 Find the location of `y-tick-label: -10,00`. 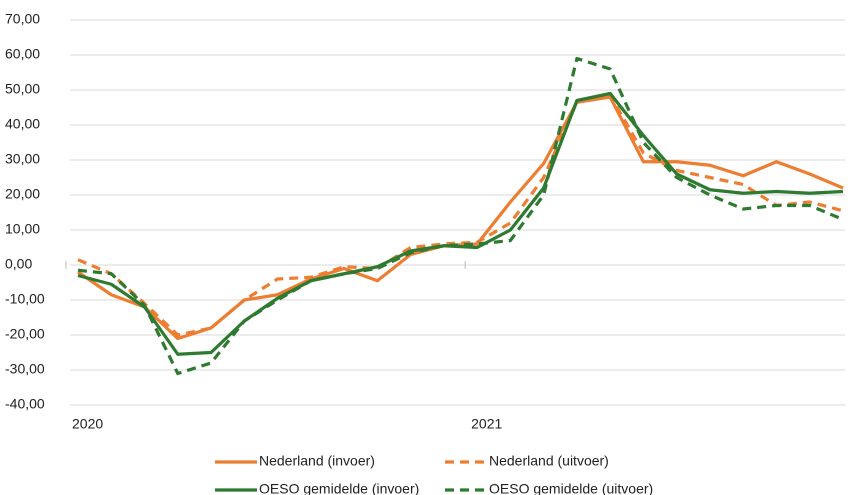

y-tick-label: -10,00 is located at coordinates (25, 299).